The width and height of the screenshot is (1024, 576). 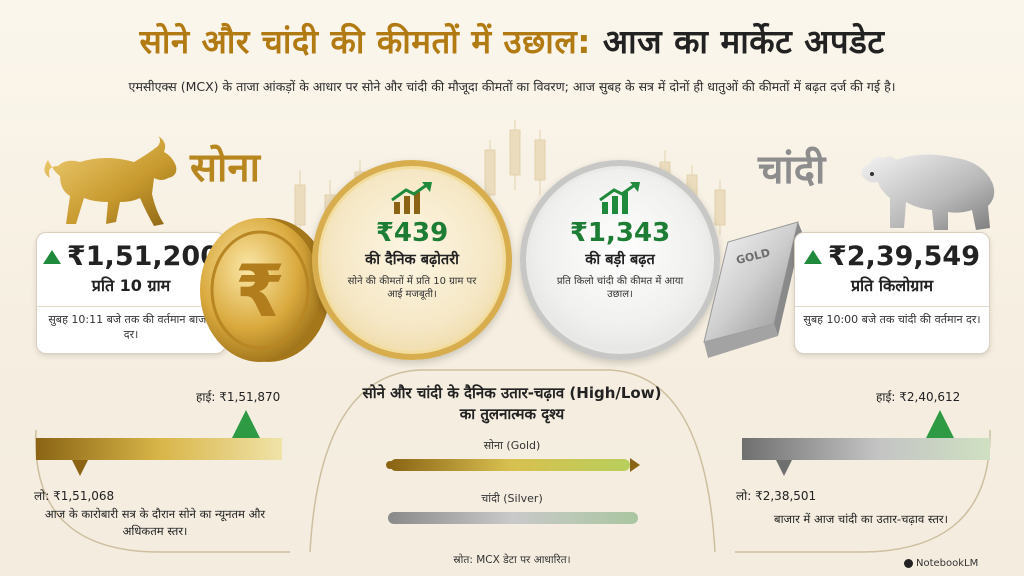 What do you see at coordinates (620, 288) in the screenshot?
I see `silver-gain-desc: प्रति किलो चांदी की कीमत में आया उछाल।` at bounding box center [620, 288].